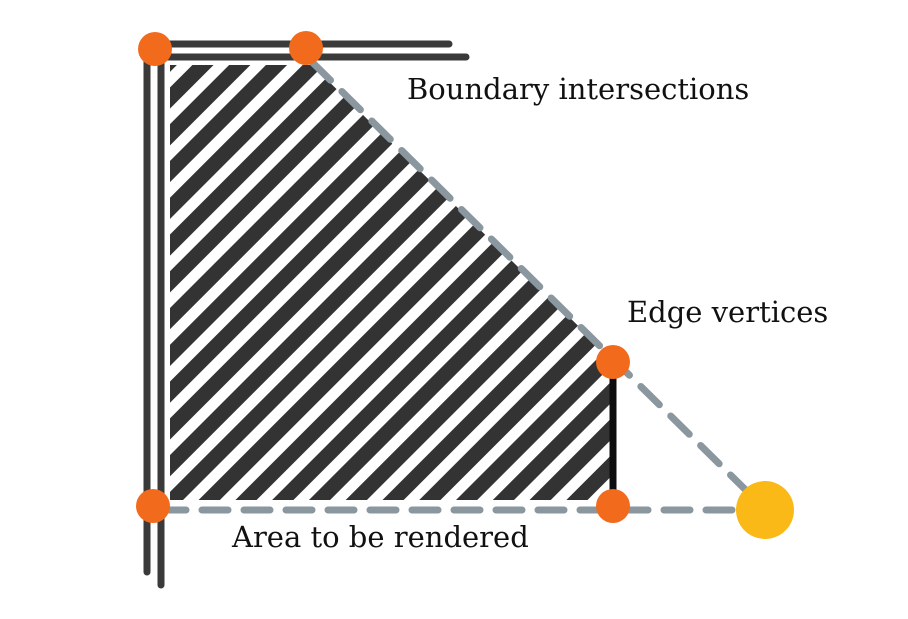  Describe the element at coordinates (155, 49) in the screenshot. I see `top-left-corner-dot-icon` at that location.